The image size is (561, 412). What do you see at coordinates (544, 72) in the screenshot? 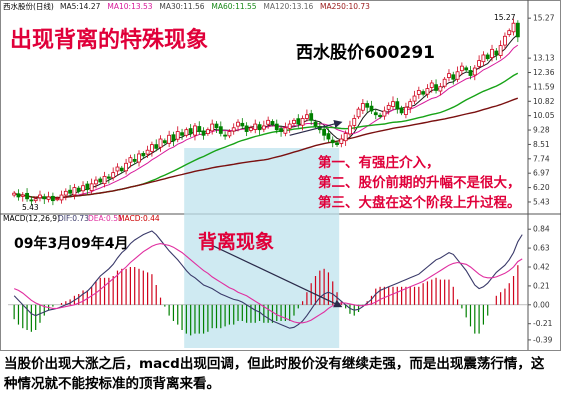
I see `price-tick-label-9: 12.36` at bounding box center [544, 72].